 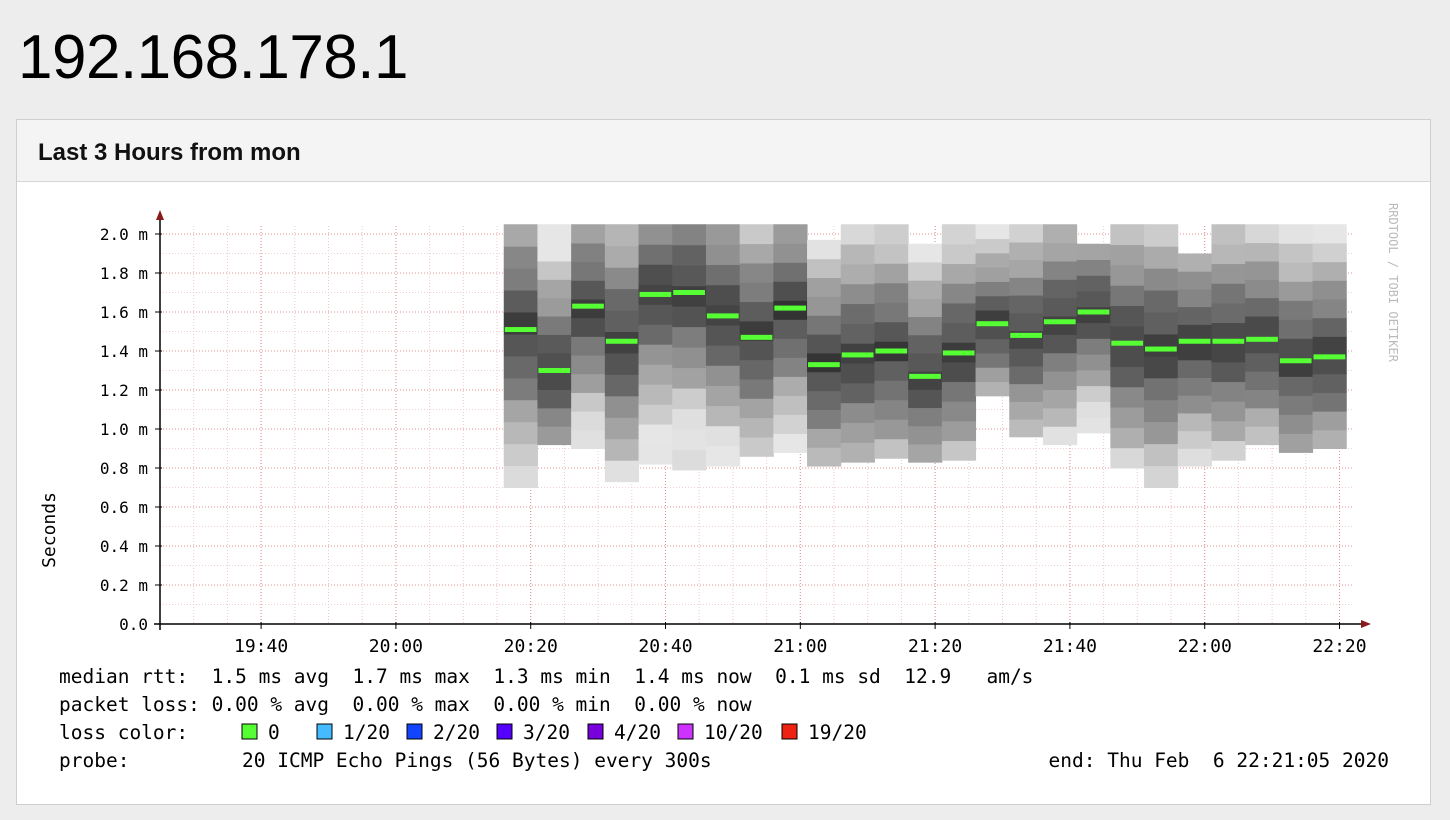 I want to click on loss-legend-item: 19/20, so click(x=824, y=732).